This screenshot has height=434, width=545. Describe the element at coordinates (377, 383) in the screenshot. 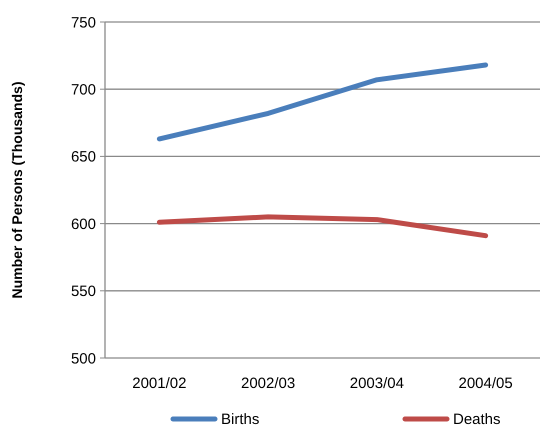

I see `x-tick-label: 2003/04` at that location.